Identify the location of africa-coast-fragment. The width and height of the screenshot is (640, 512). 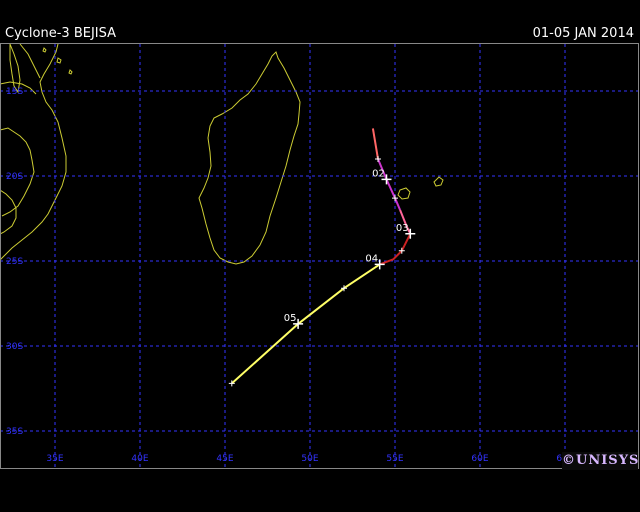
(30, 61).